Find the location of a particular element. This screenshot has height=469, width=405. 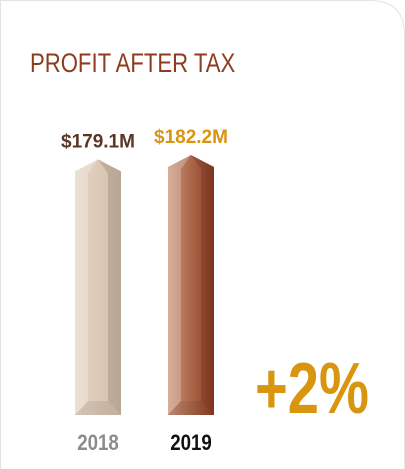

x-tick-label: 2018 is located at coordinates (98, 444).